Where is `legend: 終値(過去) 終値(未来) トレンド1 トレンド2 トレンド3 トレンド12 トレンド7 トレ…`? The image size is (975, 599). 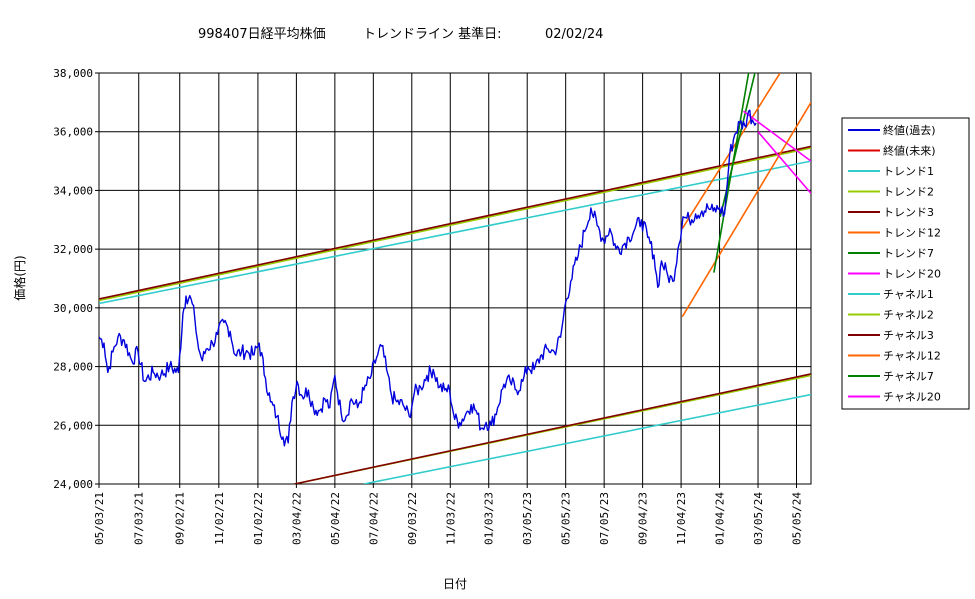 legend: 終値(過去) 終値(未来) トレンド1 トレンド2 トレンド3 トレンド12 トレンド7 トレ… is located at coordinates (905, 263).